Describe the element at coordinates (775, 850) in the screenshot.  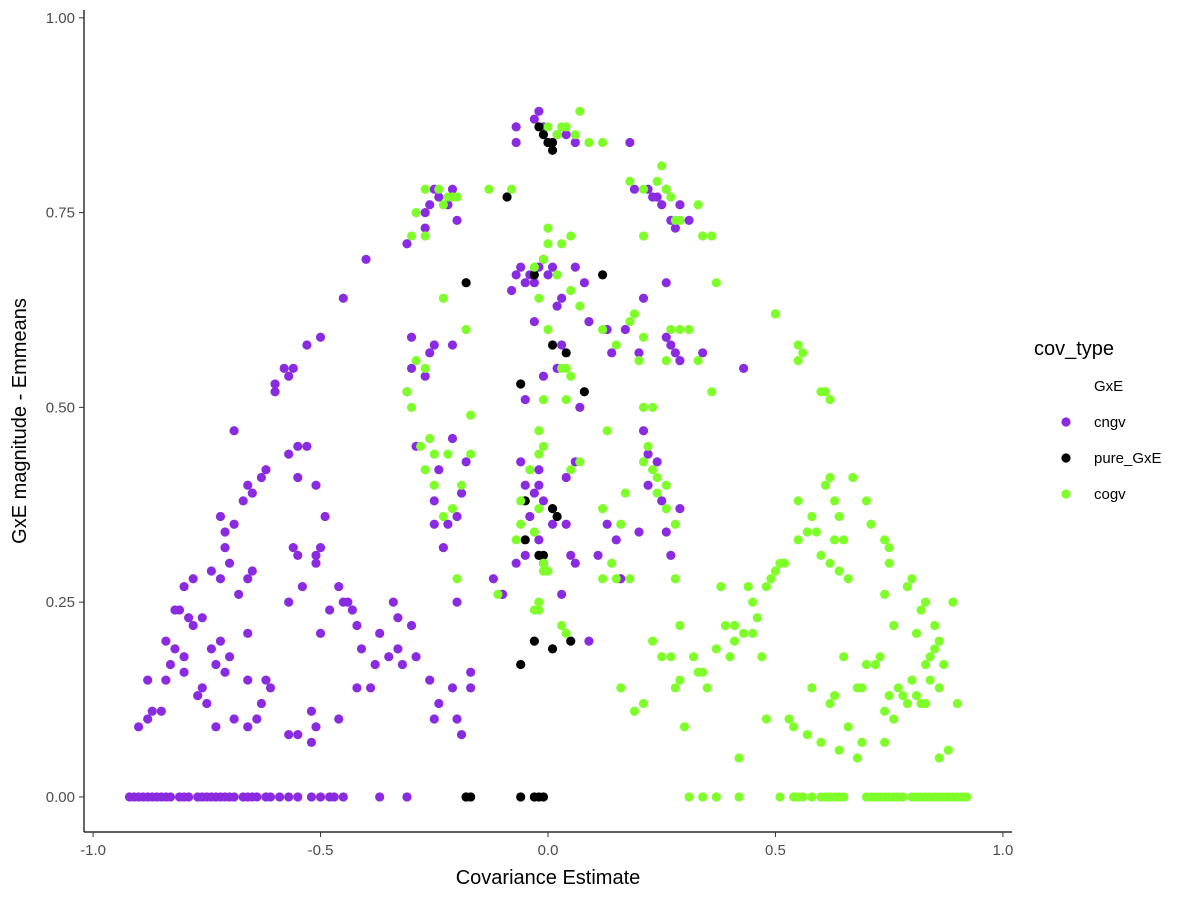
I see `x-tick-label: 0.5` at that location.